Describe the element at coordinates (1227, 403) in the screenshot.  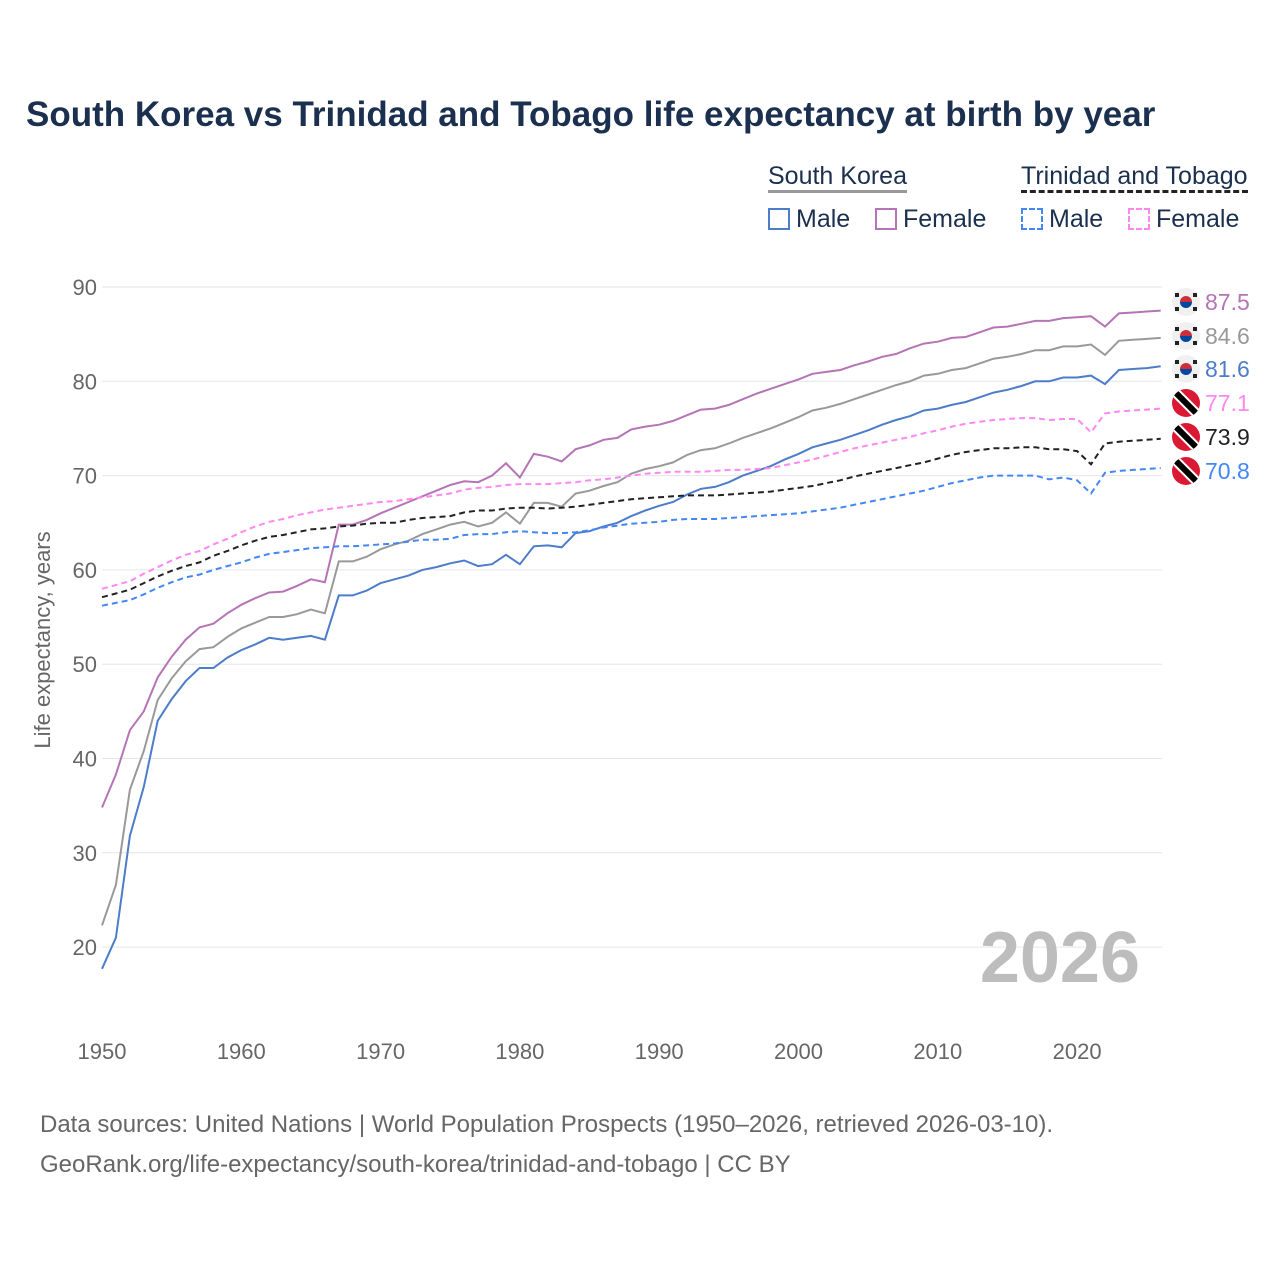
I see `end-value-label: 77.1` at that location.